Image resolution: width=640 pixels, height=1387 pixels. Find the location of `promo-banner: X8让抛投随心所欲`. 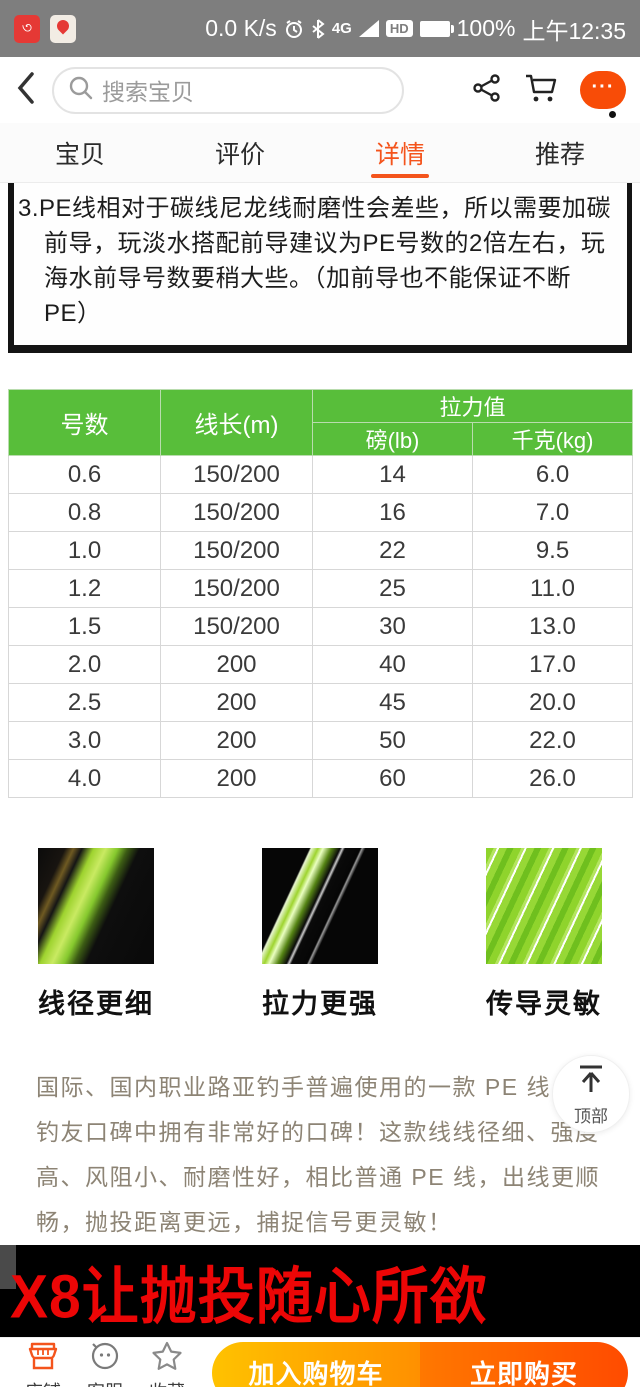

promo-banner: X8让抛投随心所欲 is located at coordinates (320, 1291).